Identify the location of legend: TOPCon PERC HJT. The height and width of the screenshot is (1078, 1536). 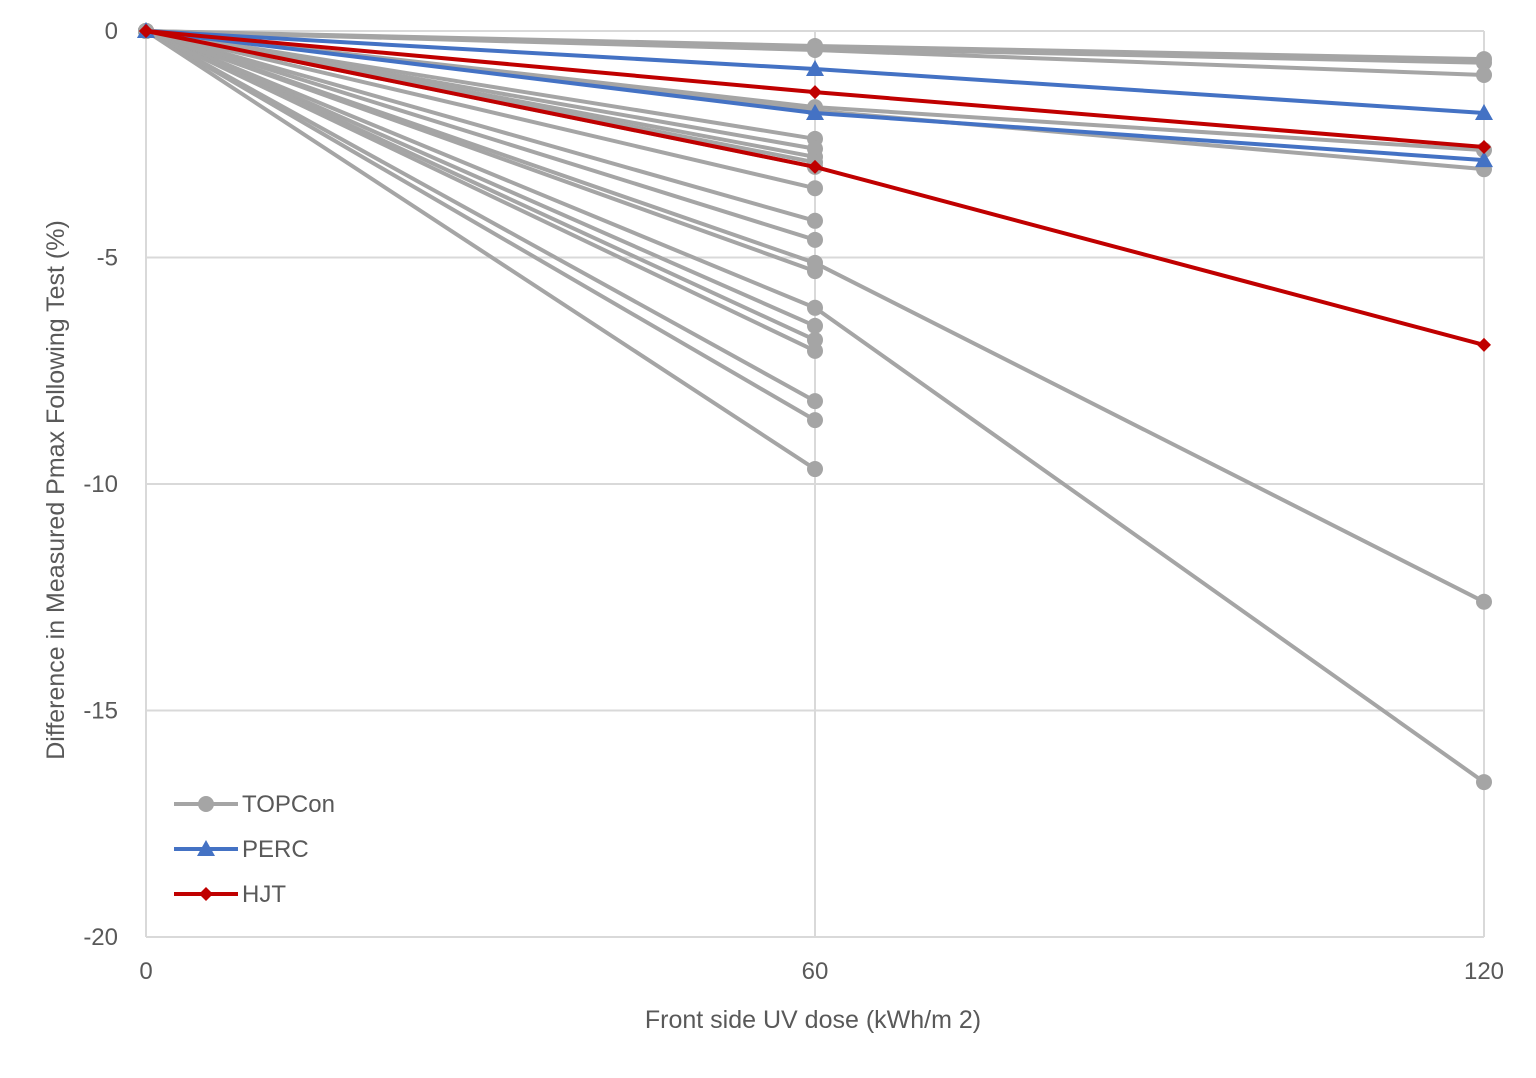
(254, 849).